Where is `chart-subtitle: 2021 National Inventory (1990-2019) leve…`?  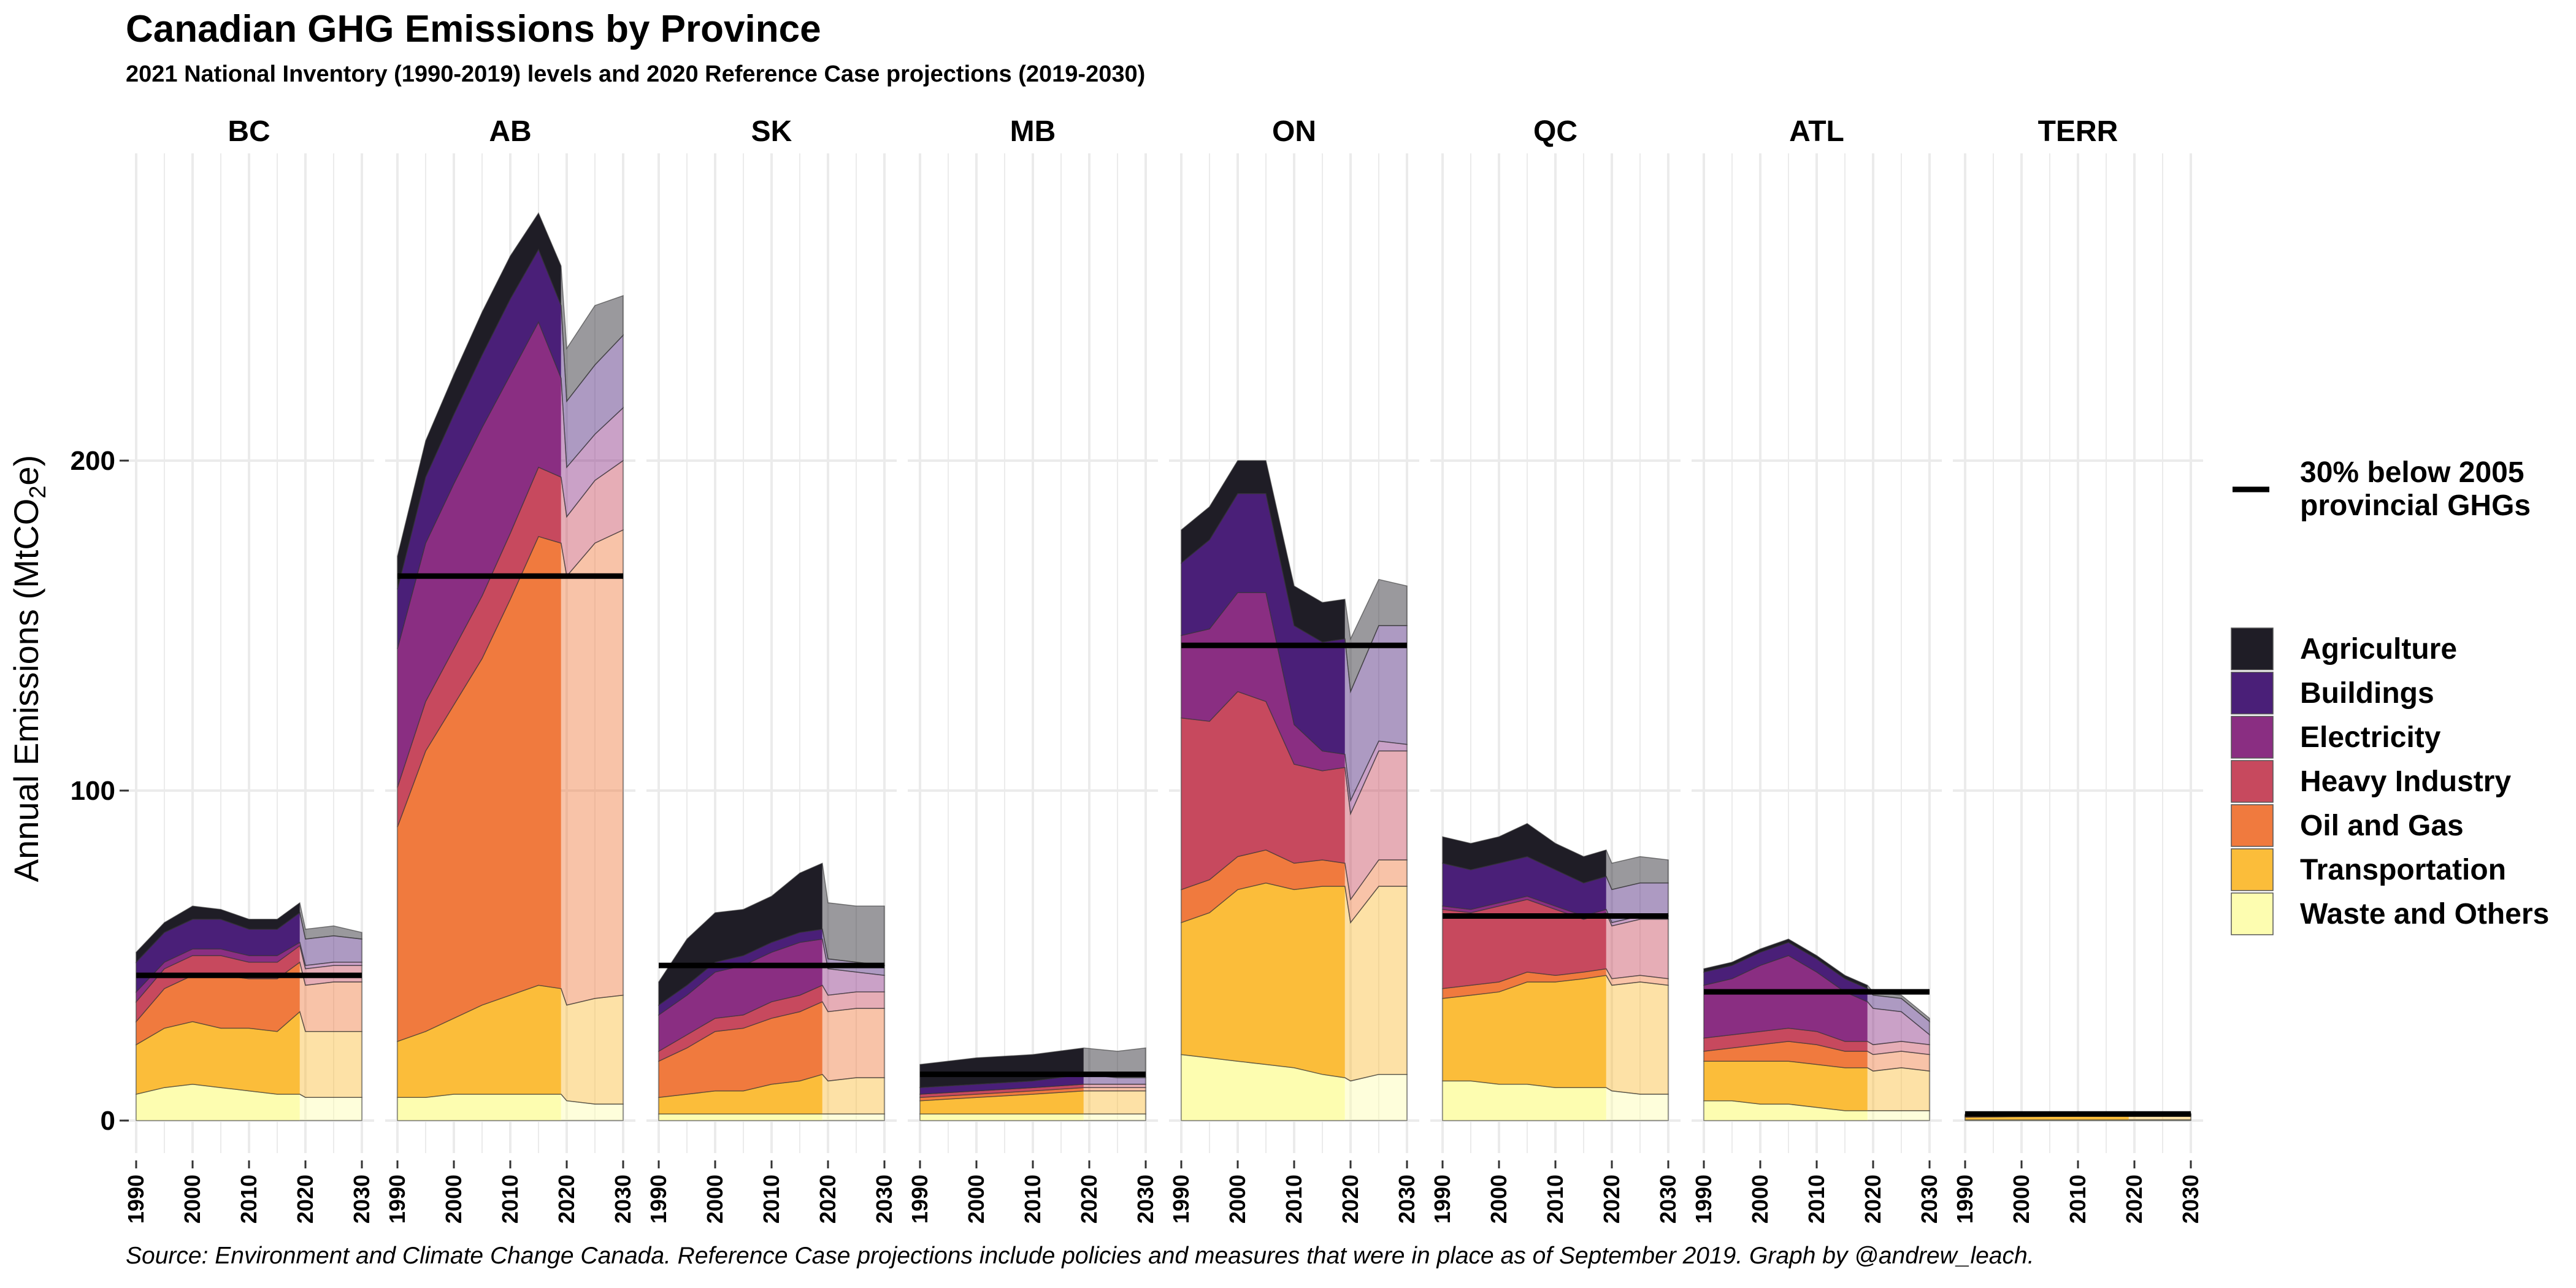
chart-subtitle: 2021 National Inventory (1990-2019) leve… is located at coordinates (636, 74).